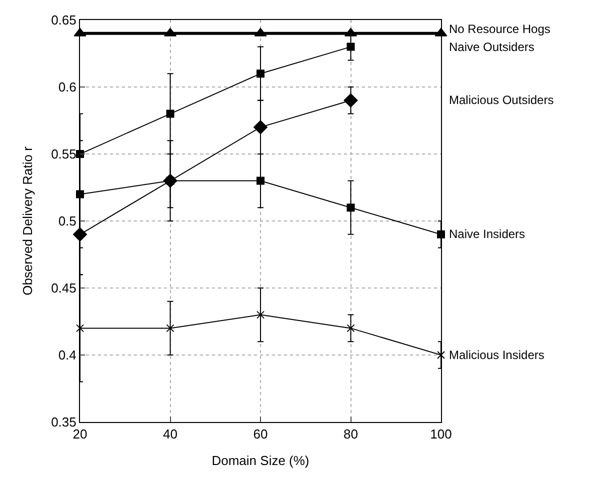 The height and width of the screenshot is (487, 591). I want to click on x-tick-label: 60, so click(260, 434).